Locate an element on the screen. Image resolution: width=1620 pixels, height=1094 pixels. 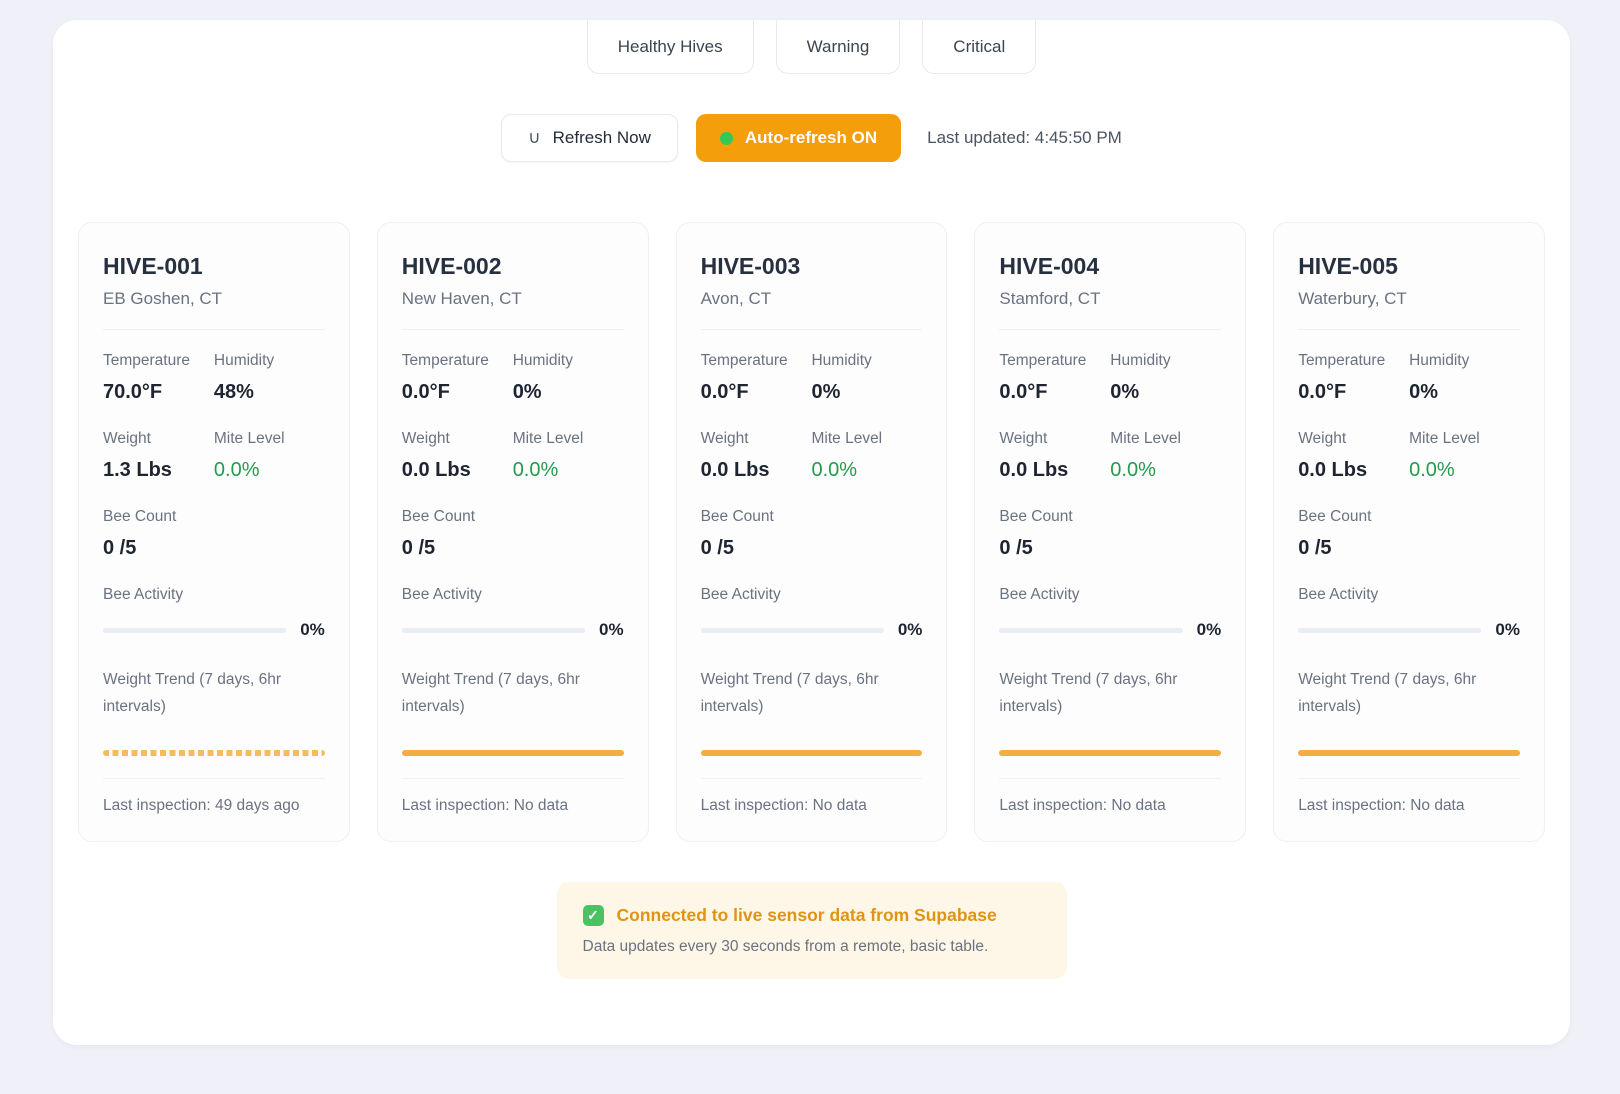
tab-warning: Warning is located at coordinates (838, 47).